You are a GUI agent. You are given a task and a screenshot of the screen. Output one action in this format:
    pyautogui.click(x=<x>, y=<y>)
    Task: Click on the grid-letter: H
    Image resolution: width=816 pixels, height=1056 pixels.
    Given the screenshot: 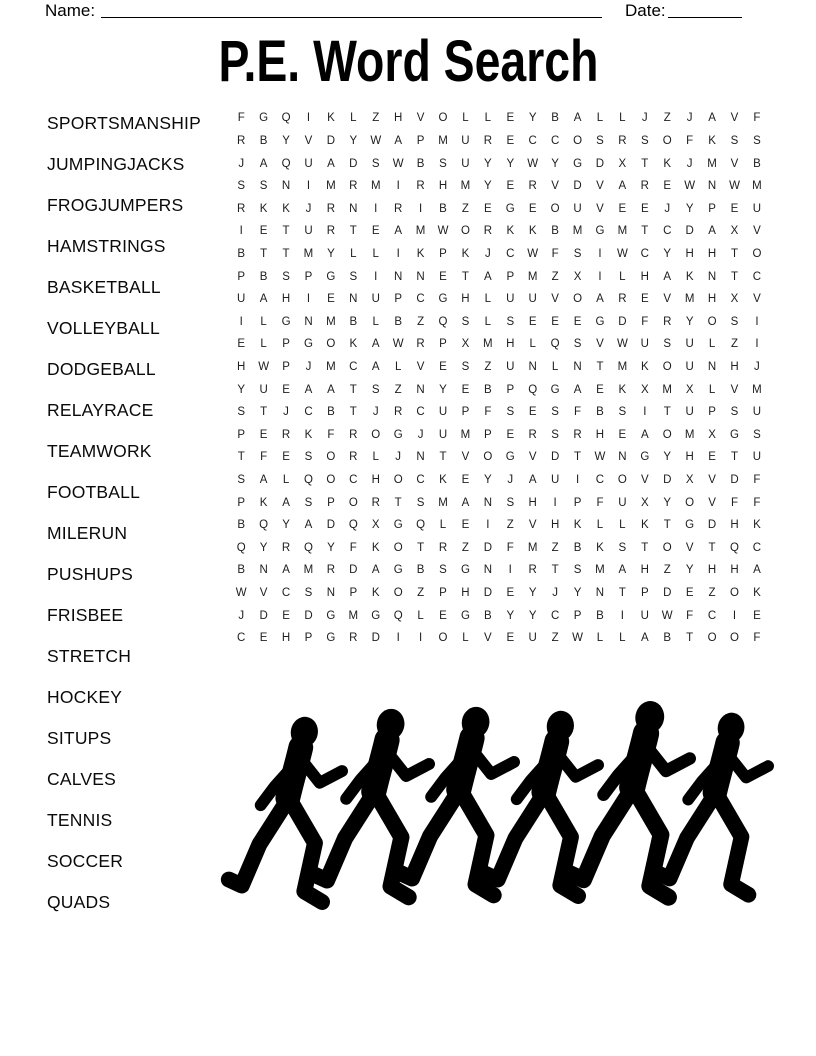 What is the action you would take?
    pyautogui.click(x=465, y=299)
    